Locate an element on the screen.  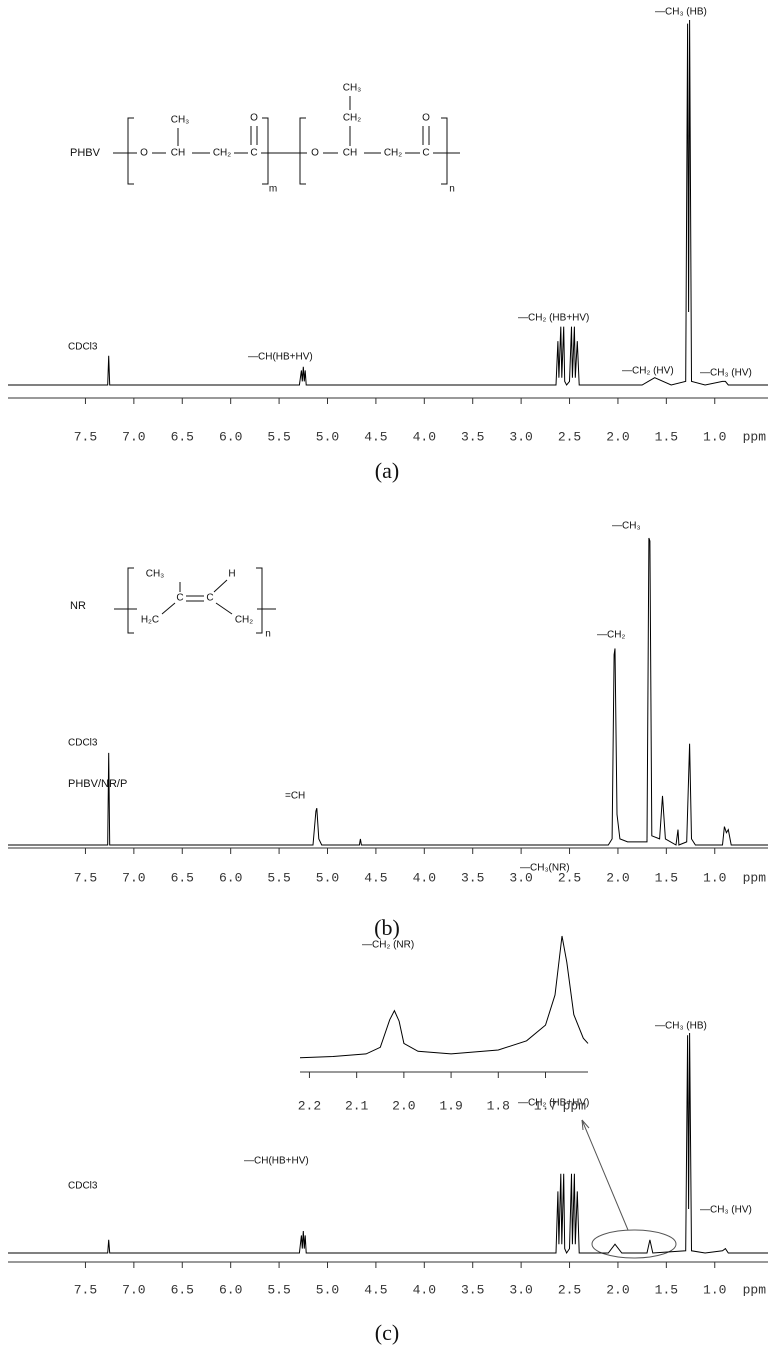
x-tick-label: 1.7 is located at coordinates (545, 1105).